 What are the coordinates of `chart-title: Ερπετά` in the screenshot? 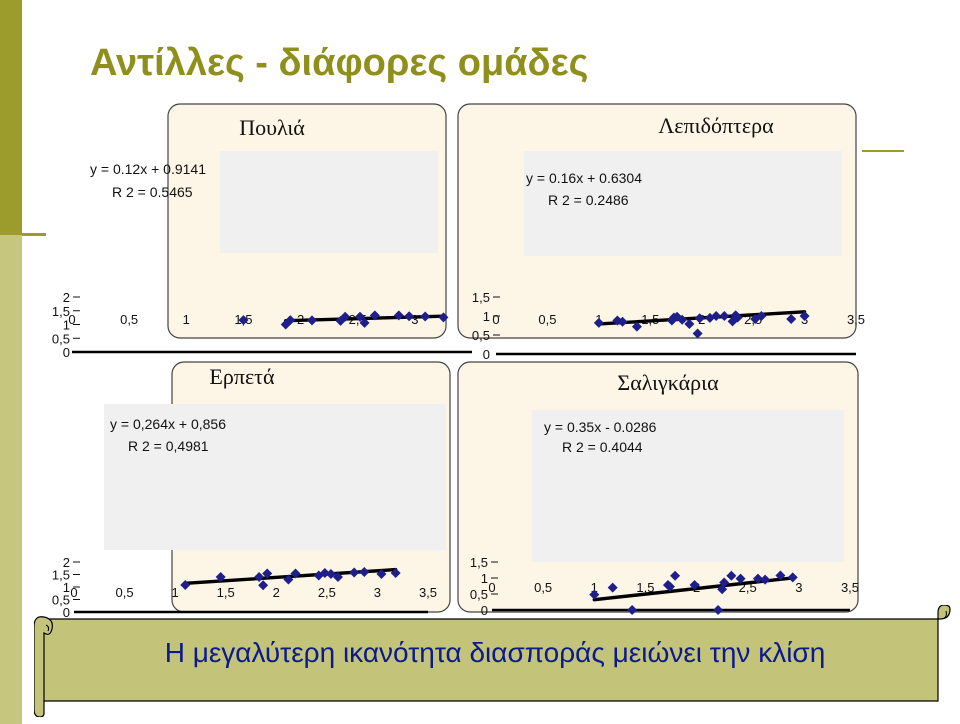 It's located at (242, 376).